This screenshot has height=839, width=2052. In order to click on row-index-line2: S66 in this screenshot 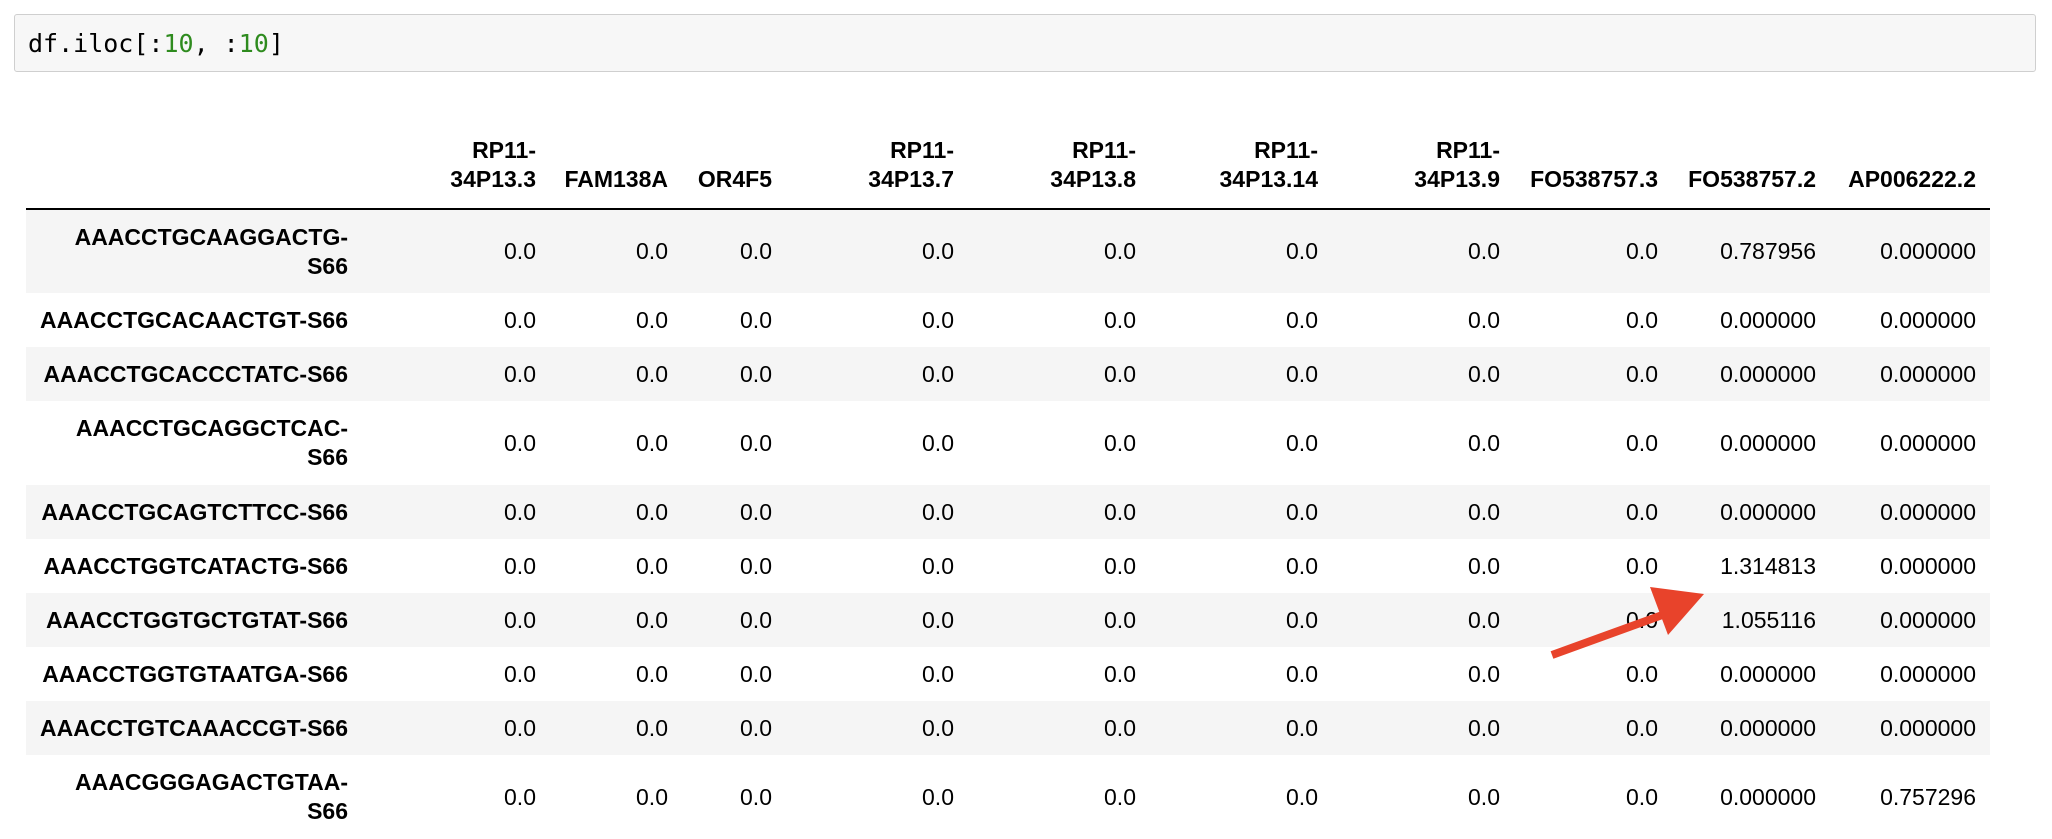, I will do `click(327, 265)`.